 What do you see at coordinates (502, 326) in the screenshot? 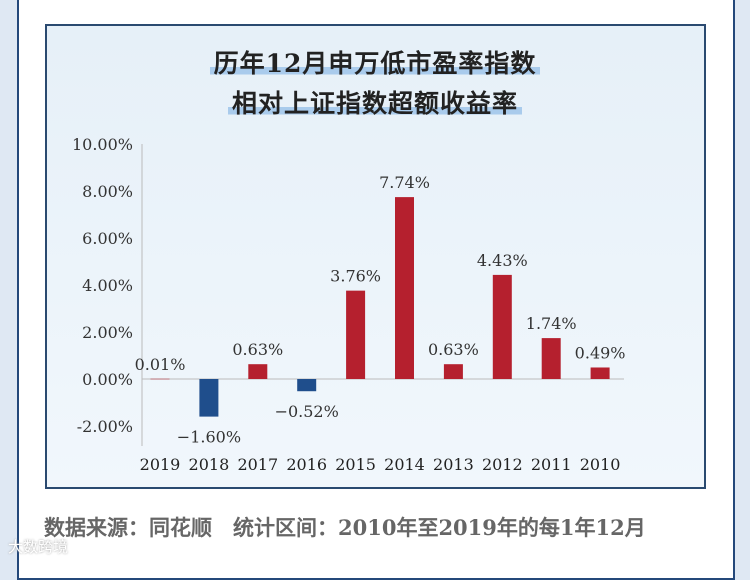
I see `bar-2012` at bounding box center [502, 326].